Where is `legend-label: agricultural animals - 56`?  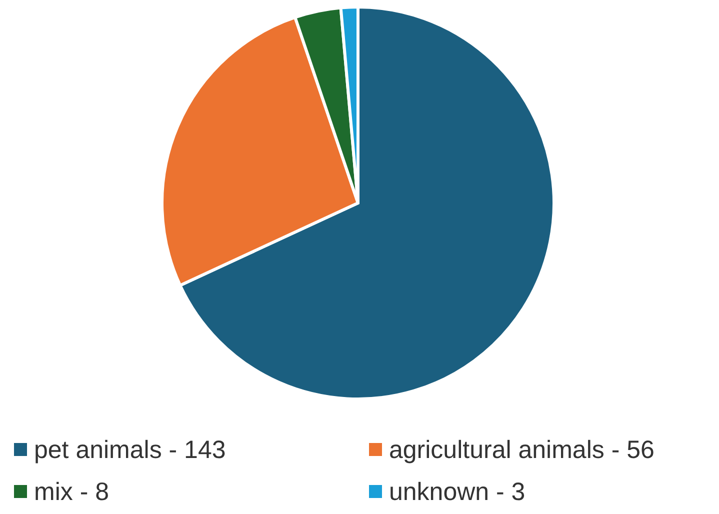
legend-label: agricultural animals - 56 is located at coordinates (521, 450).